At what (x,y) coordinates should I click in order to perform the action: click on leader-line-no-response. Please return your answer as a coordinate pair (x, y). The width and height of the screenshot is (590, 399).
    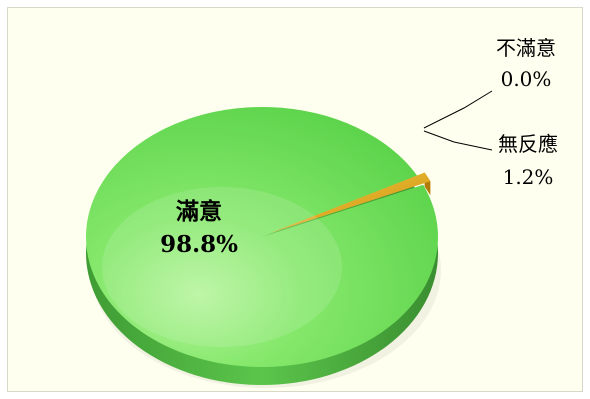
    Looking at the image, I should click on (458, 140).